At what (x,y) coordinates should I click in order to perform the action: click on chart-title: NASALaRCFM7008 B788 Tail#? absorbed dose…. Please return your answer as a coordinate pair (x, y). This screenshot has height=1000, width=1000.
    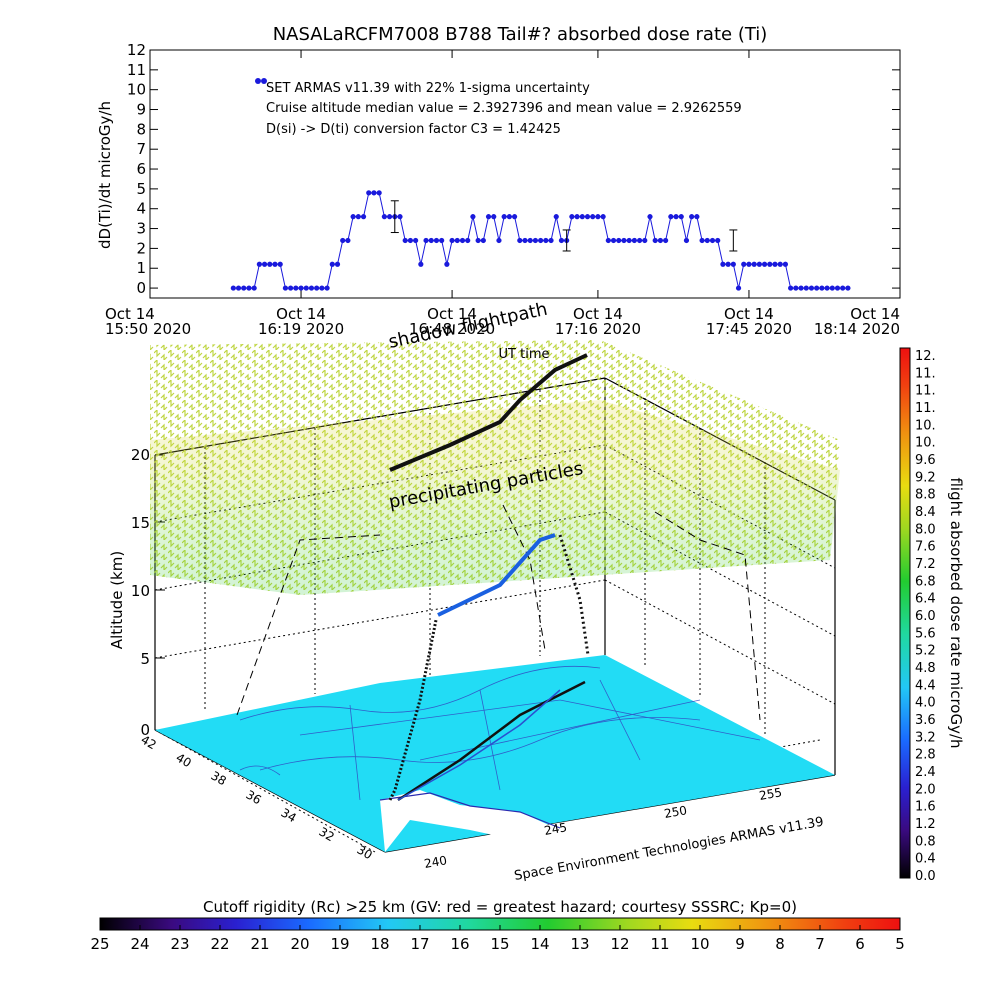
    Looking at the image, I should click on (520, 34).